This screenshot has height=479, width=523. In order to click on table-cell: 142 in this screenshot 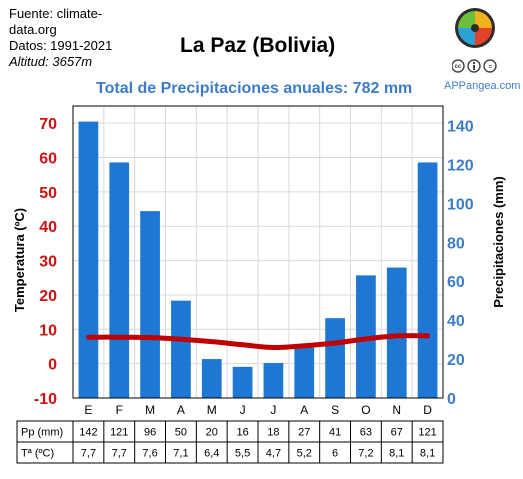, I will do `click(88, 433)`.